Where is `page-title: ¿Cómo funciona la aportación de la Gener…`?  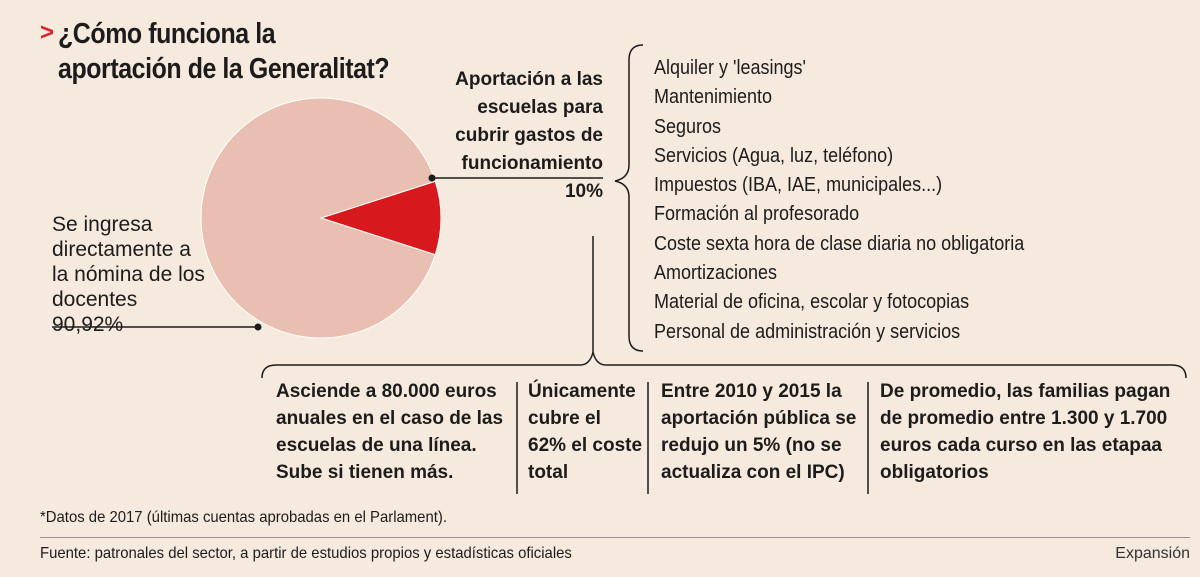
page-title: ¿Cómo funciona la aportación de la Gener… is located at coordinates (224, 51).